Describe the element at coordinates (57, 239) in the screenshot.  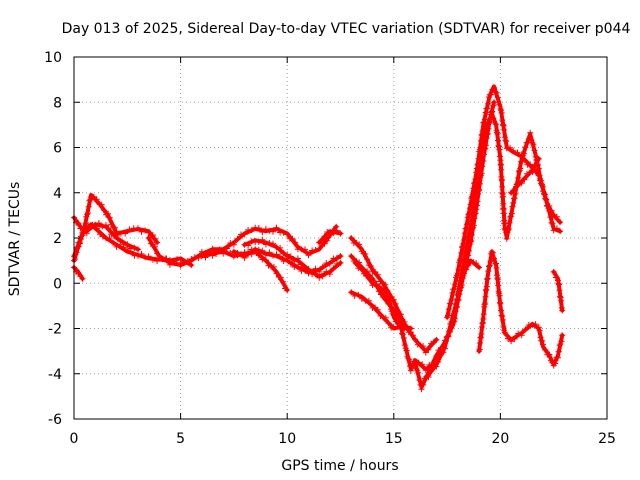
I see `y-tick-label: 2` at that location.